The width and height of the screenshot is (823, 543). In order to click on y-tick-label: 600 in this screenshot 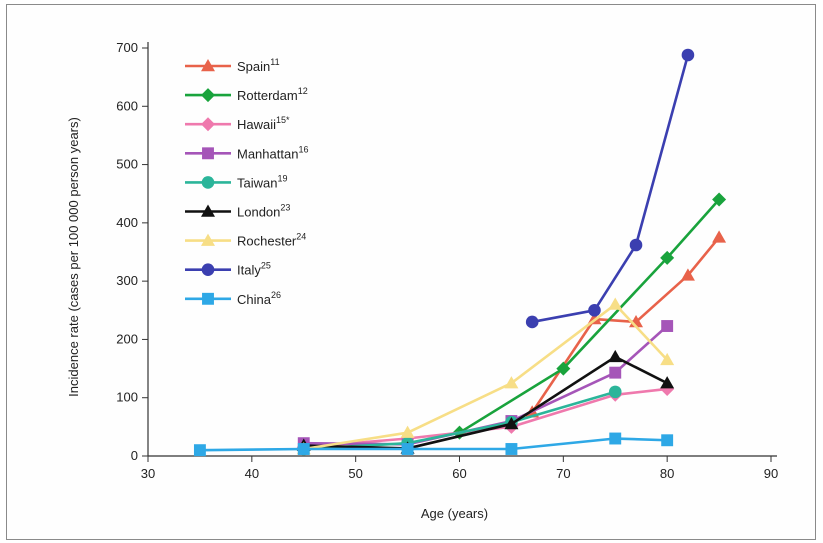, I will do `click(127, 105)`.